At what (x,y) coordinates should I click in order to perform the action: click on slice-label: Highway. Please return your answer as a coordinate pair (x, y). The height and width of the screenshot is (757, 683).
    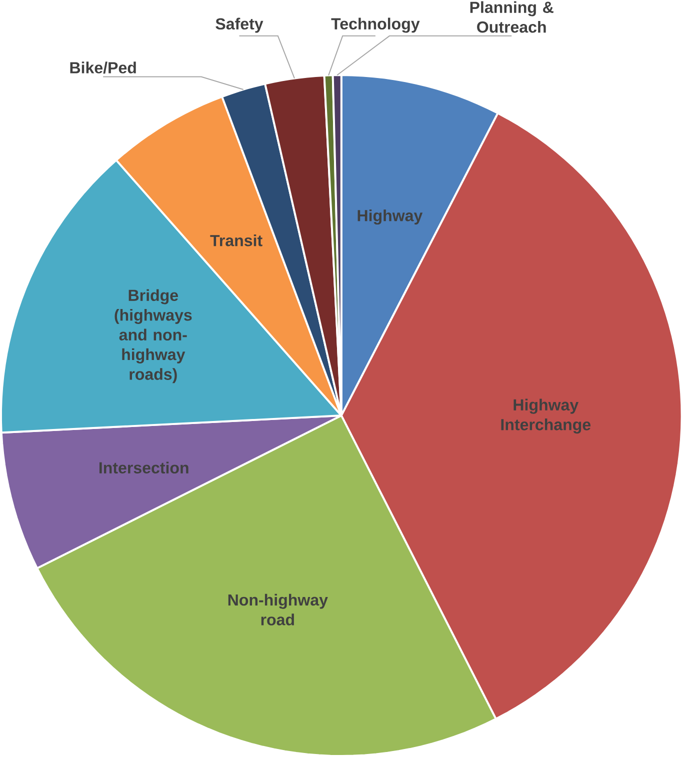
    Looking at the image, I should click on (390, 217).